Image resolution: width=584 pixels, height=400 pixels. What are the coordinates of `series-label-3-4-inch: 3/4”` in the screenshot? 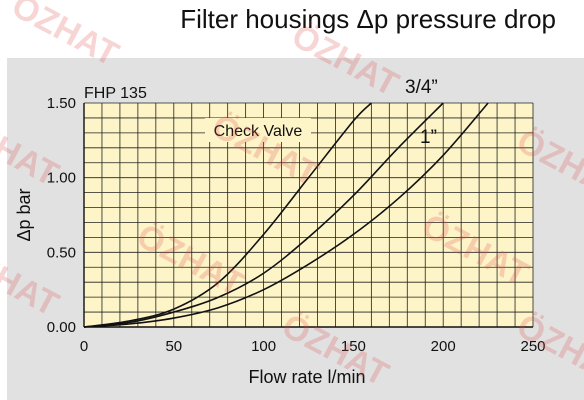 It's located at (421, 87).